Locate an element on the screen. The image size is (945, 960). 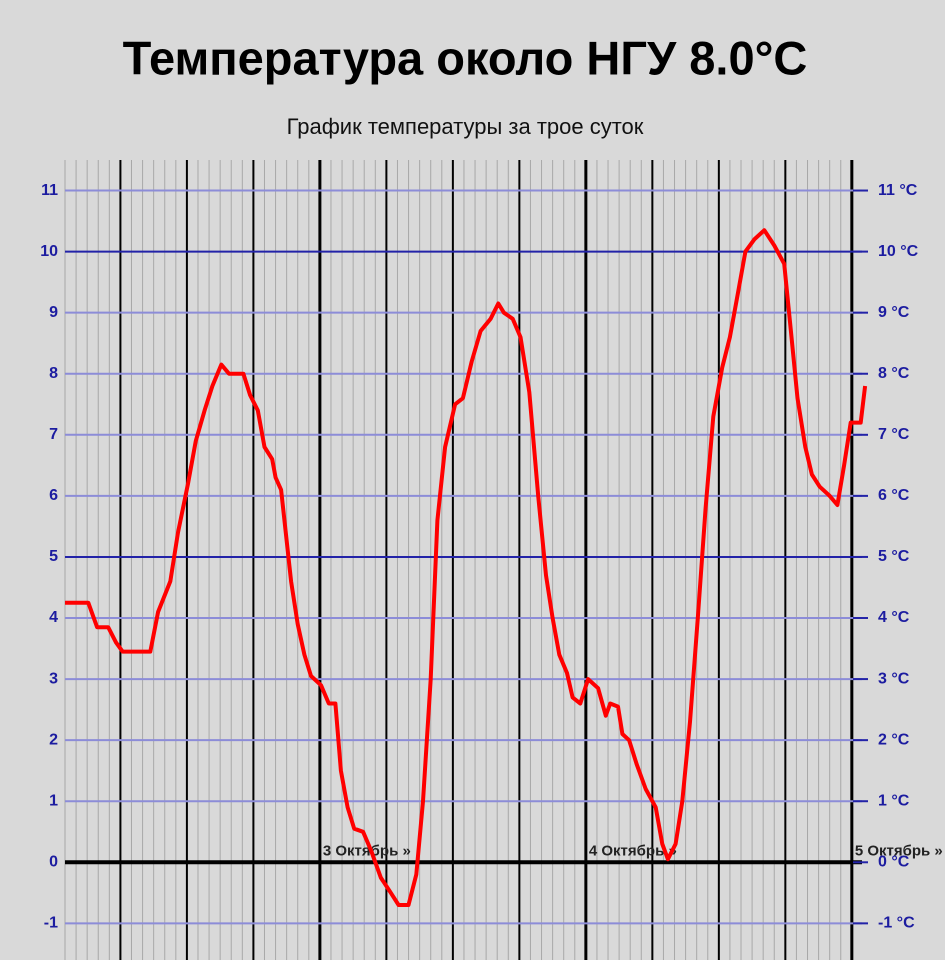
y2-tick-label: 8 °C is located at coordinates (894, 373).